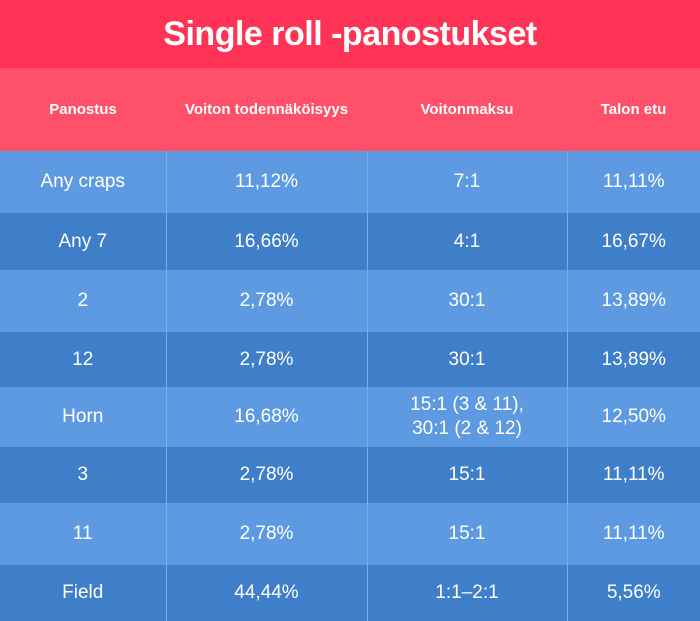 The height and width of the screenshot is (621, 700). Describe the element at coordinates (83, 359) in the screenshot. I see `cell-bet: 12` at that location.